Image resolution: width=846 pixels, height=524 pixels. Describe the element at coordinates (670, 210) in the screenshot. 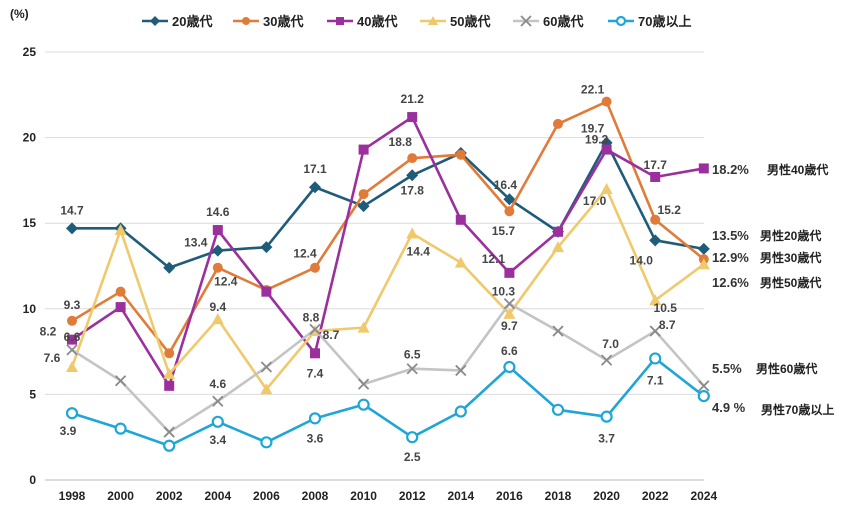

I see `data-label: 15.2` at that location.